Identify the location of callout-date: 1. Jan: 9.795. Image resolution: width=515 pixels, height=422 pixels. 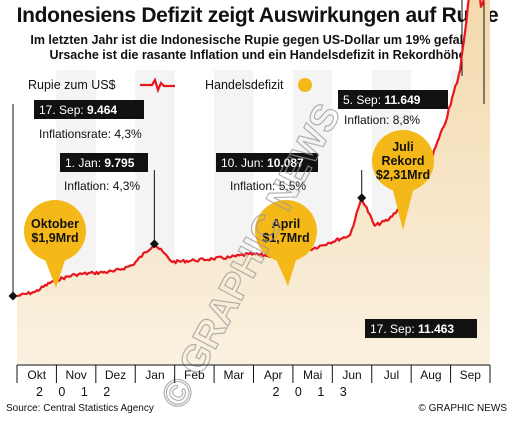
(100, 163).